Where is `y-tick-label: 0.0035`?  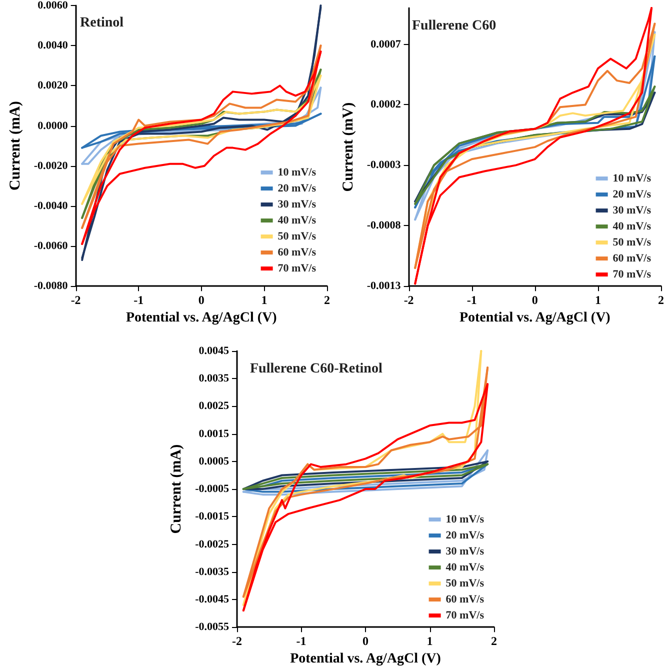 y-tick-label: 0.0035 is located at coordinates (214, 378).